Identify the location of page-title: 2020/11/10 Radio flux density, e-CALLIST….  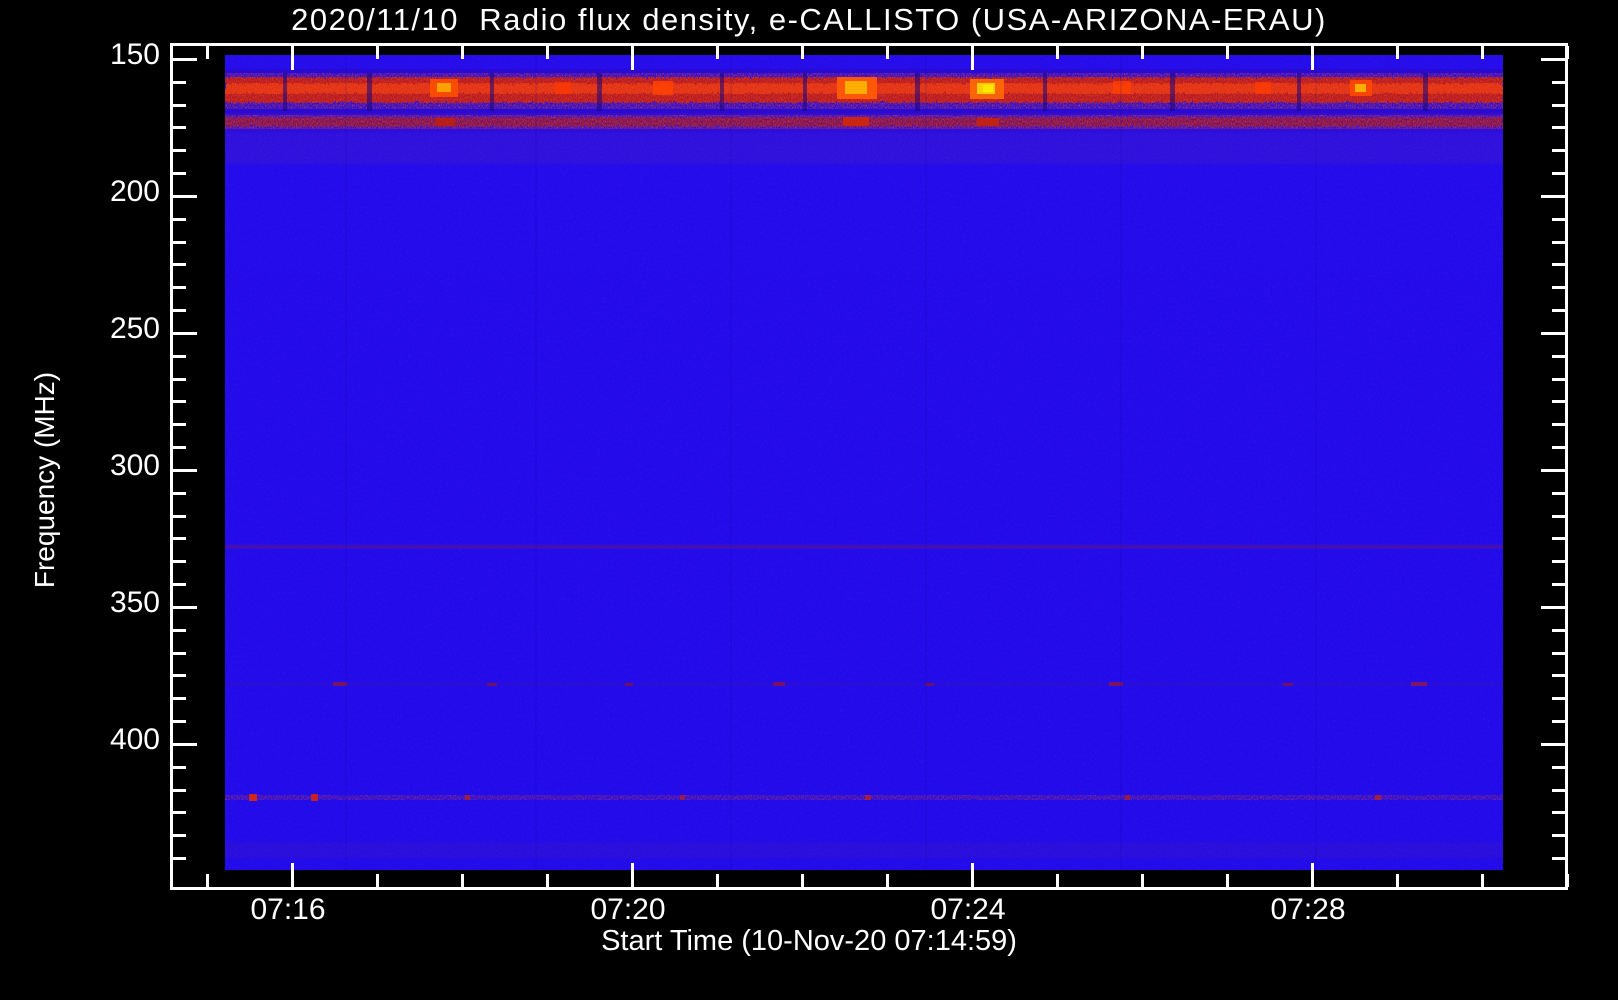
(809, 19).